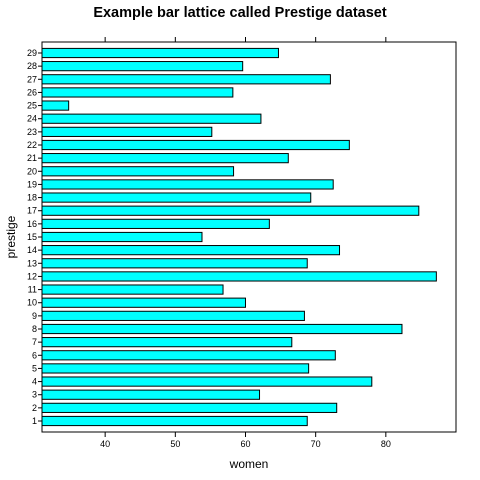  Describe the element at coordinates (32, 79) in the screenshot. I see `y-tick-label: 27` at that location.